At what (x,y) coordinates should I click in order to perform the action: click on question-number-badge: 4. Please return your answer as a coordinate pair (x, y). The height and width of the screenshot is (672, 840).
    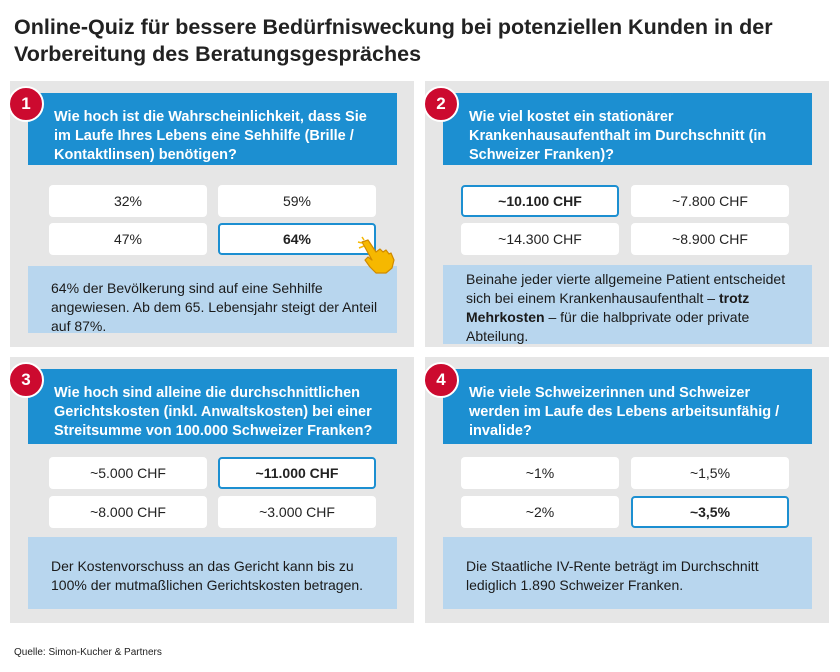
    Looking at the image, I should click on (441, 380).